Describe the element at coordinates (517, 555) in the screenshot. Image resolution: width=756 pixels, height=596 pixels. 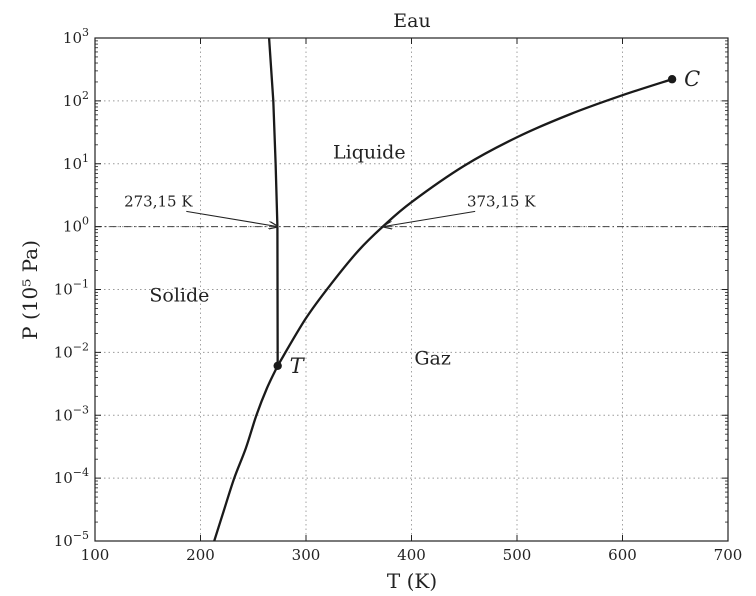
I see `x-tick-label: 500` at that location.